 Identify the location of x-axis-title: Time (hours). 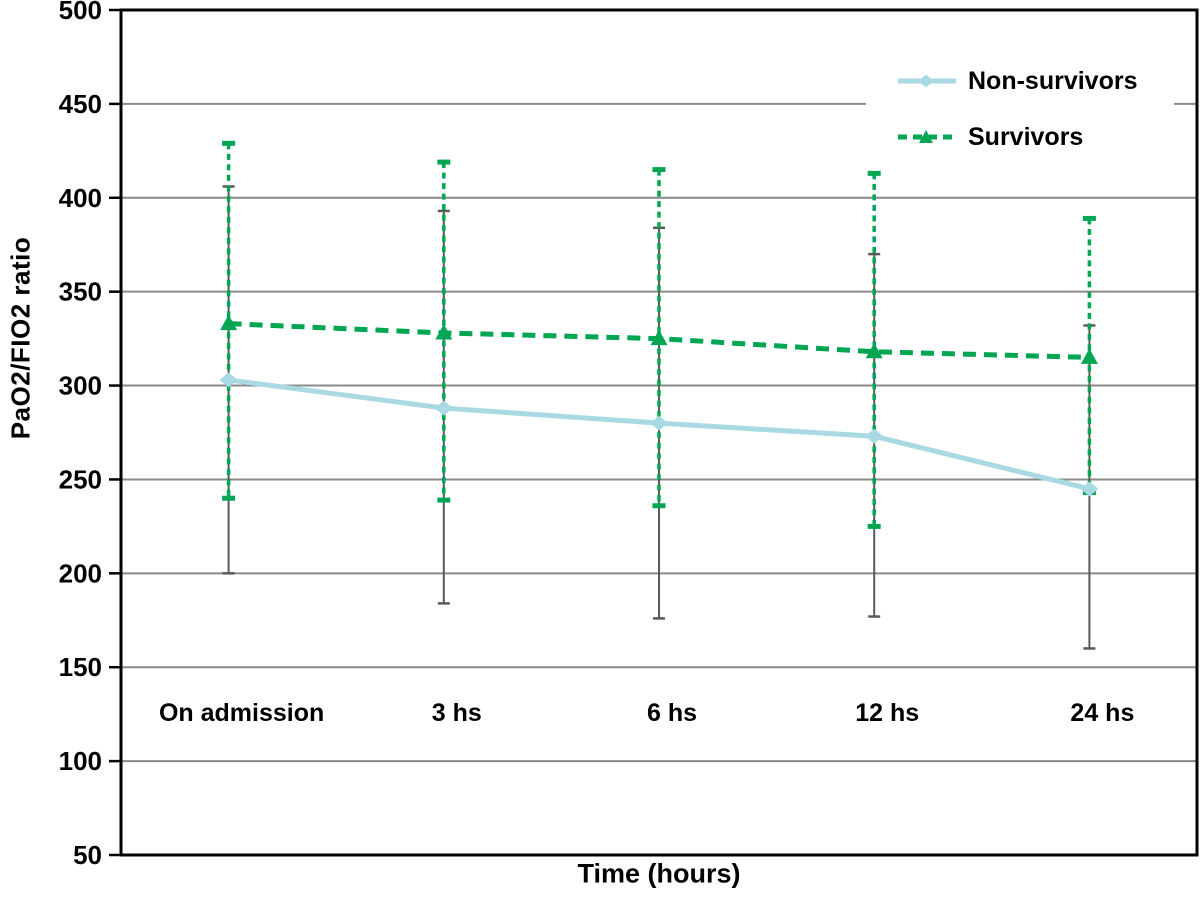
(659, 873).